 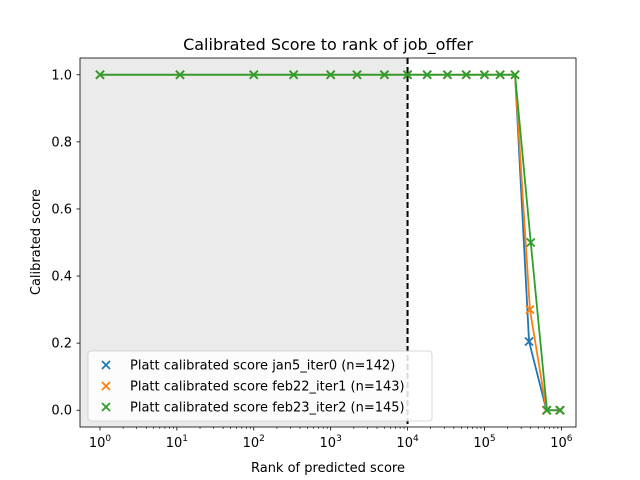 What do you see at coordinates (61, 75) in the screenshot?
I see `y-tick-label-5: 1.0` at bounding box center [61, 75].